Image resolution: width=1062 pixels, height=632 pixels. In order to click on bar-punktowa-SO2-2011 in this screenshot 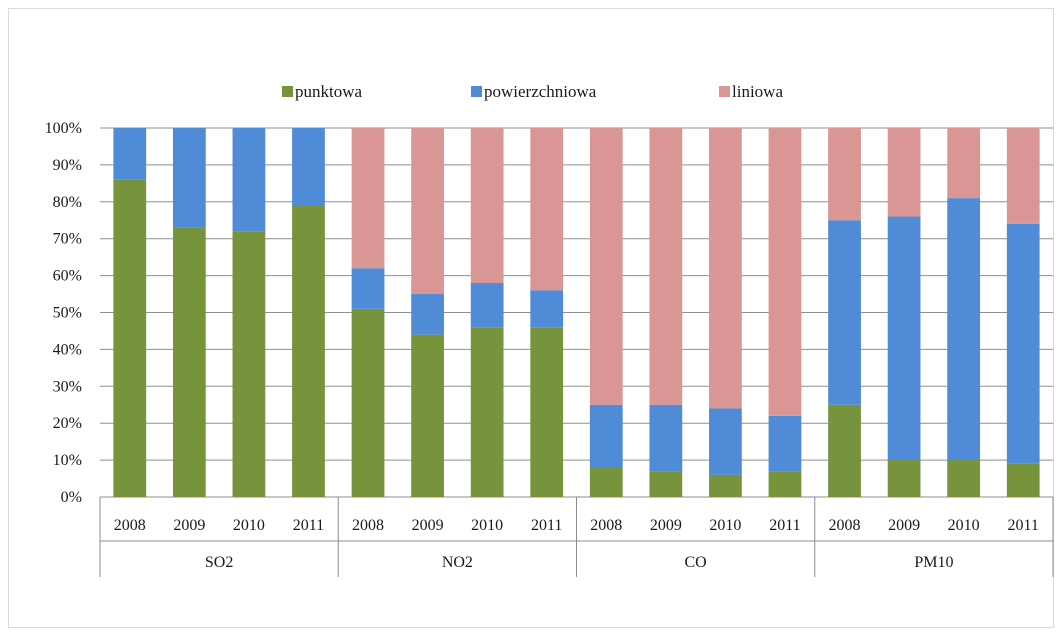, I will do `click(308, 351)`.